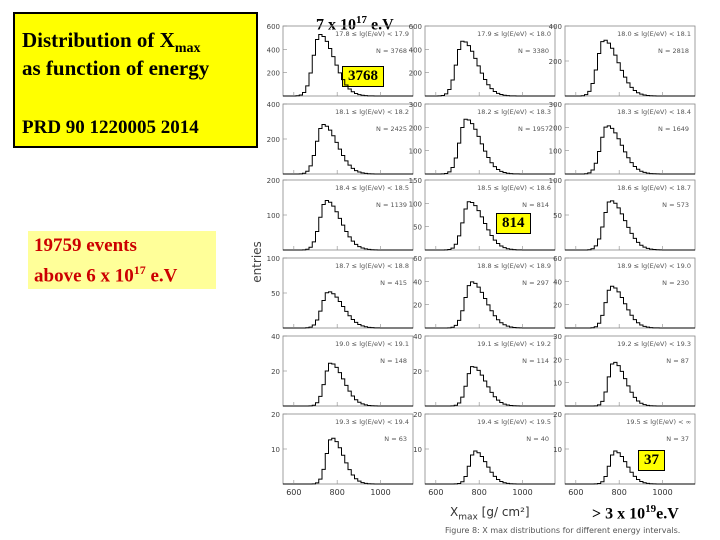  Describe the element at coordinates (535, 205) in the screenshot. I see `panel-n-label: N = 814` at that location.